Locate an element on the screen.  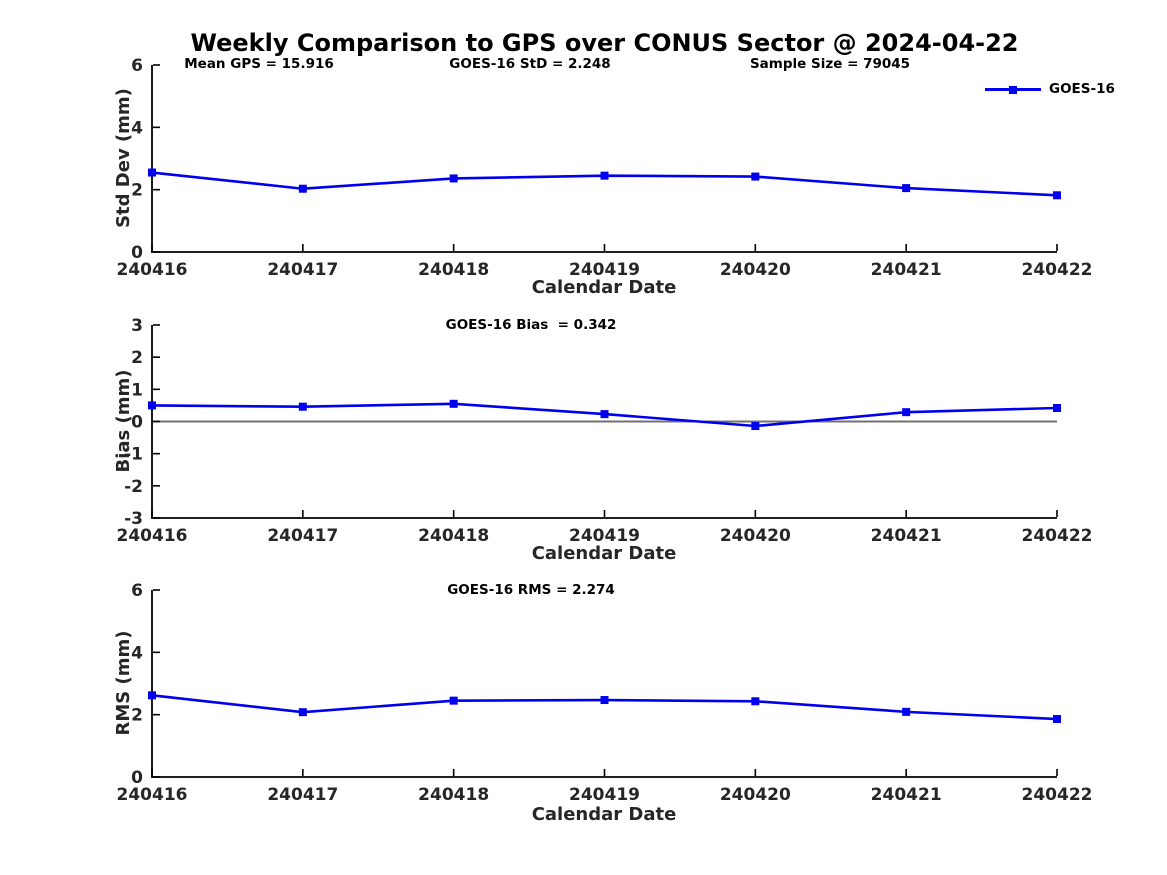
annotation-goes16-bias: GOES-16 Bias = 0.342 is located at coordinates (531, 325).